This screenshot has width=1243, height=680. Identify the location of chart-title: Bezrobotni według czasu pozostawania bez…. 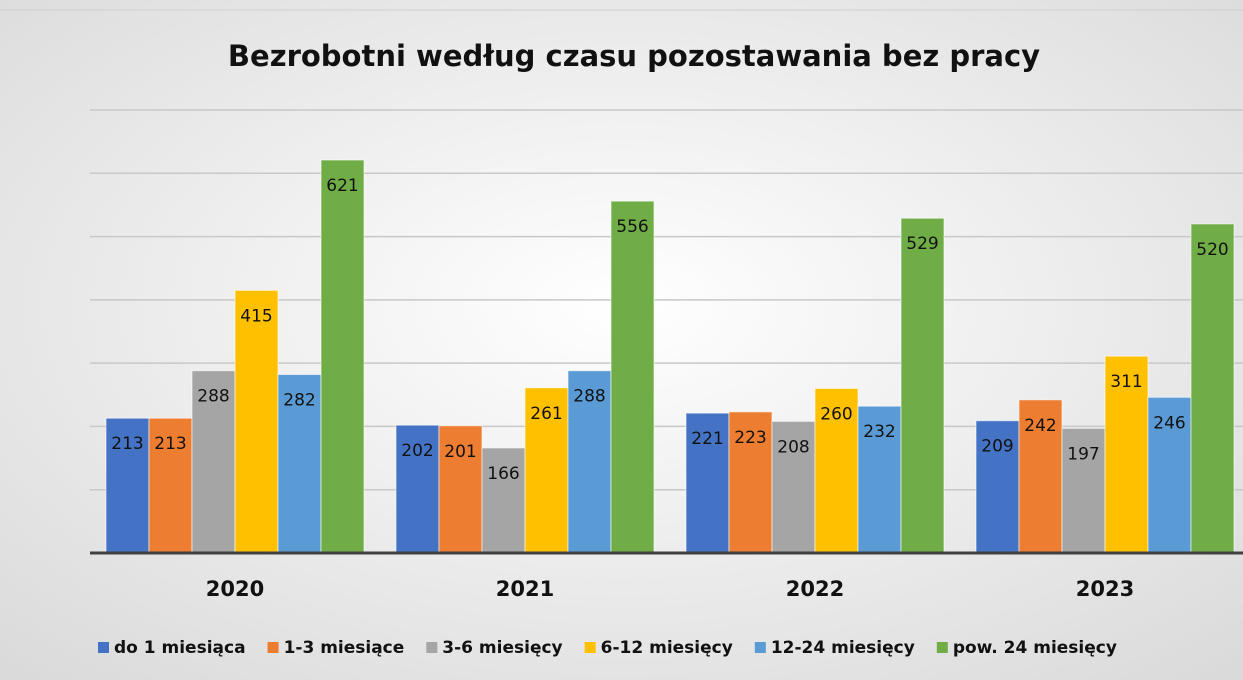
(634, 56).